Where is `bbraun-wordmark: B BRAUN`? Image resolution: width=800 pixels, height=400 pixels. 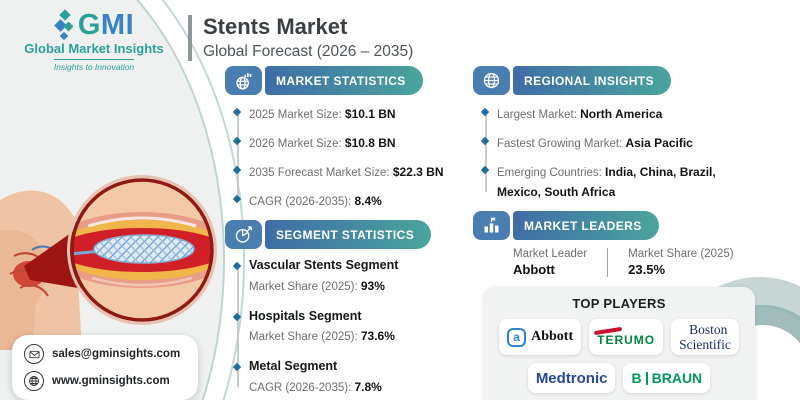 bbraun-wordmark: B BRAUN is located at coordinates (666, 378).